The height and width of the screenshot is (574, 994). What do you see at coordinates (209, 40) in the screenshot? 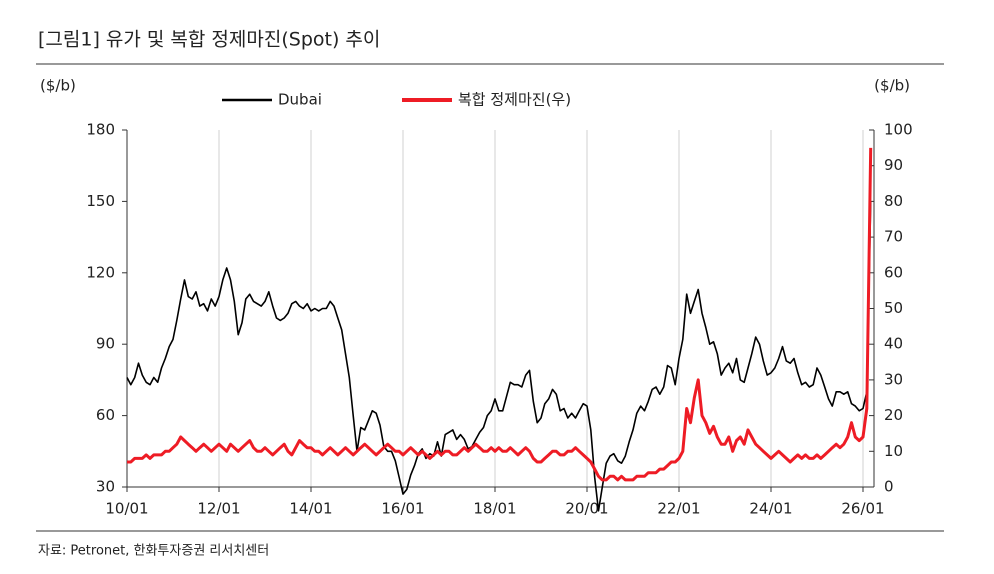
I see `chart-title: [그림1] 유가 및 복합 정제마진(Spot) 추이` at bounding box center [209, 40].